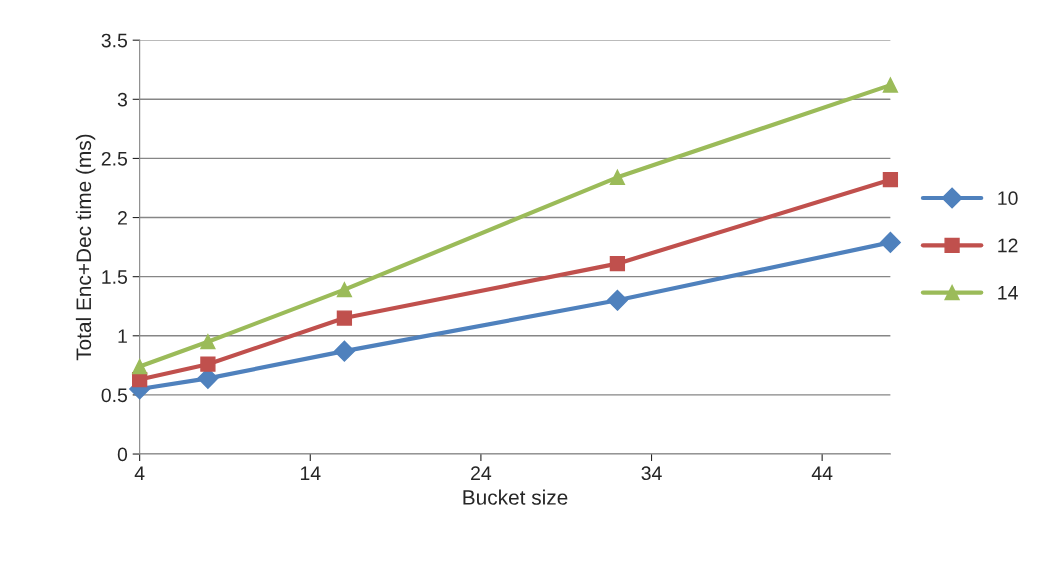 The height and width of the screenshot is (574, 1050). What do you see at coordinates (651, 473) in the screenshot?
I see `x-tick-label: 34` at bounding box center [651, 473].